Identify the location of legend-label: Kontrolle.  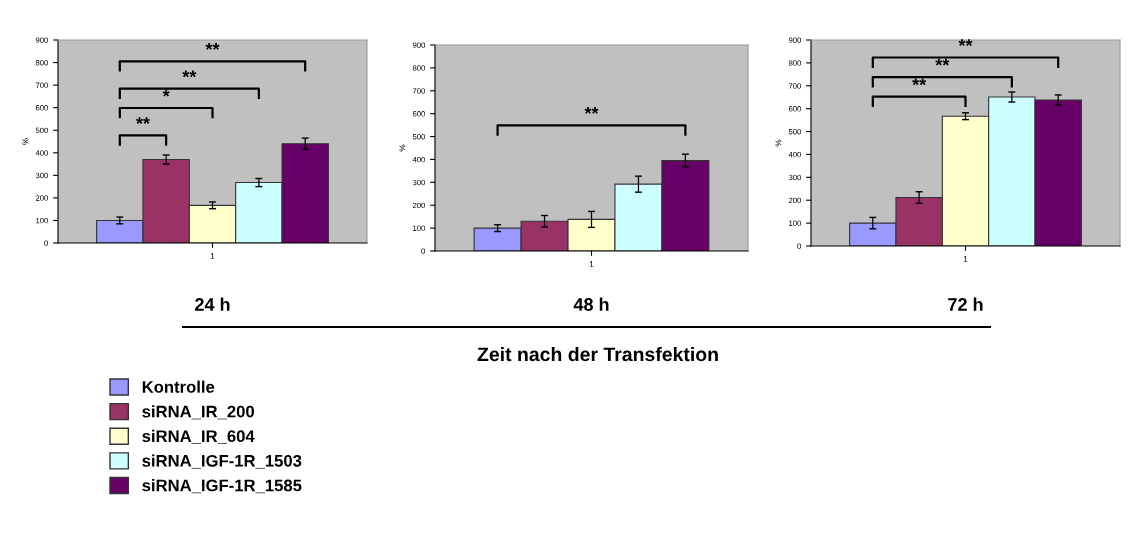
(178, 386).